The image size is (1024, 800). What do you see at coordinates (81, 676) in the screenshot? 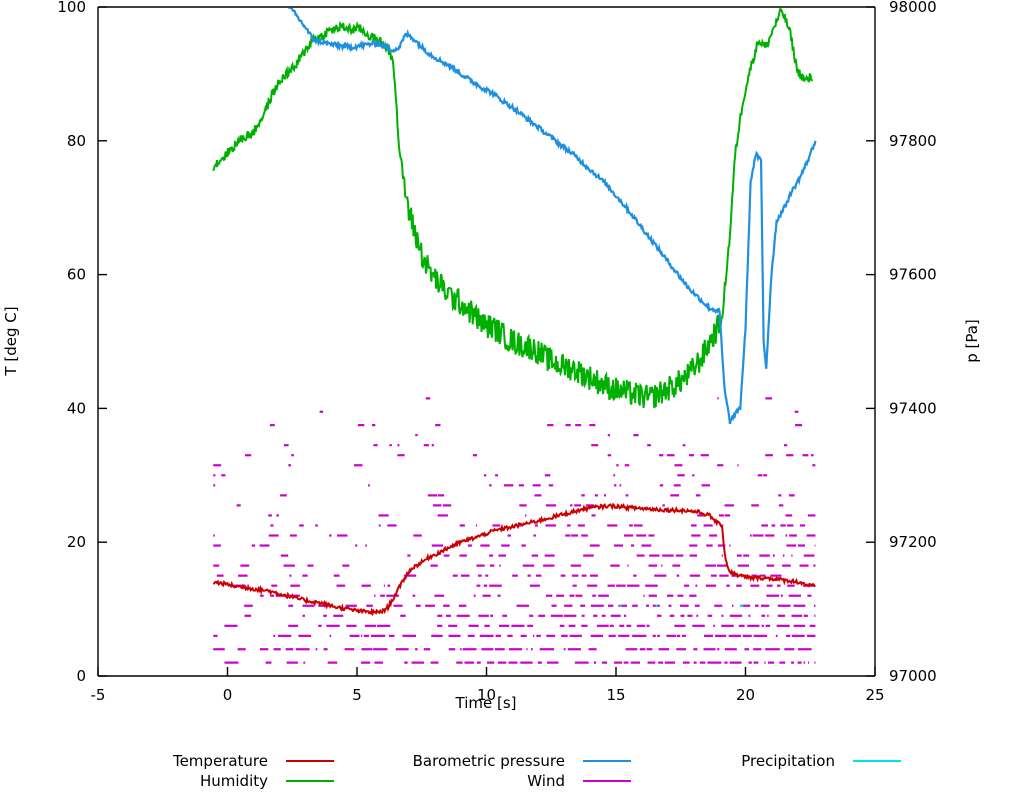
I see `y-tick-label: 0` at bounding box center [81, 676].